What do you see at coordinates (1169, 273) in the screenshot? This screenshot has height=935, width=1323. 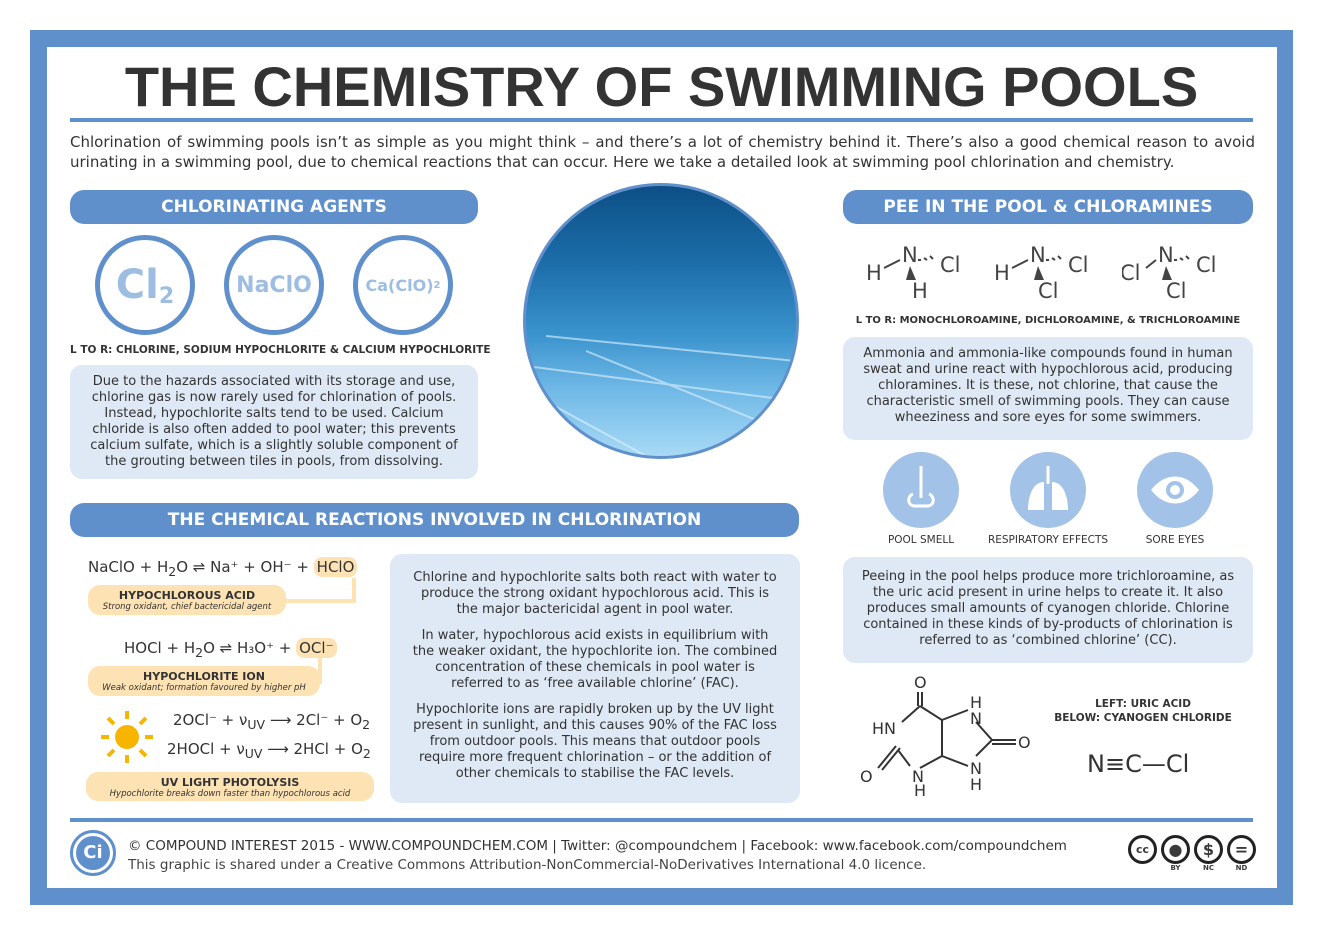 I see `chloramine-structure: Cl N Cl Cl` at bounding box center [1169, 273].